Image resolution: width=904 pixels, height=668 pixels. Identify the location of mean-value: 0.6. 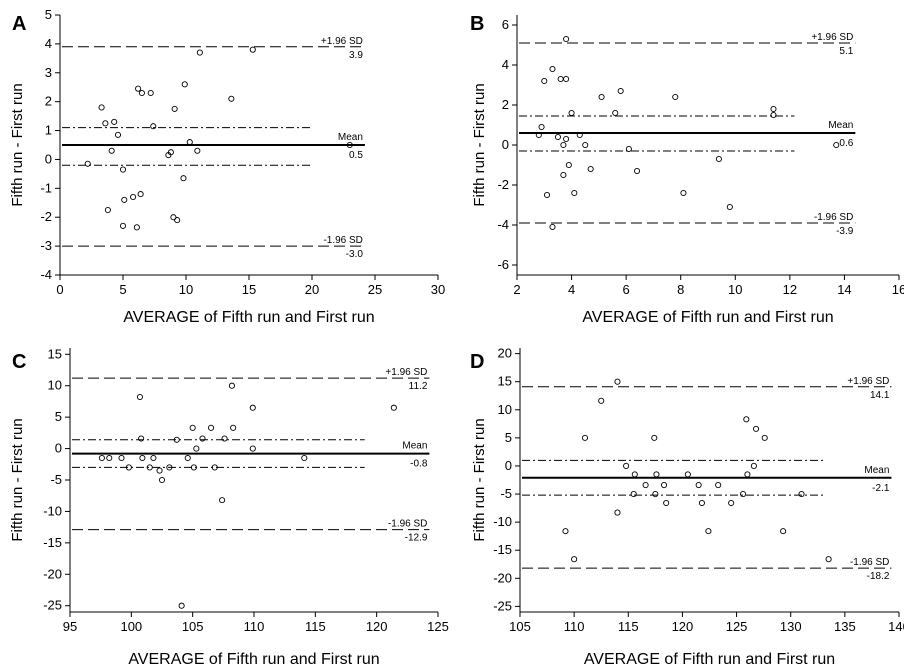
(846, 143).